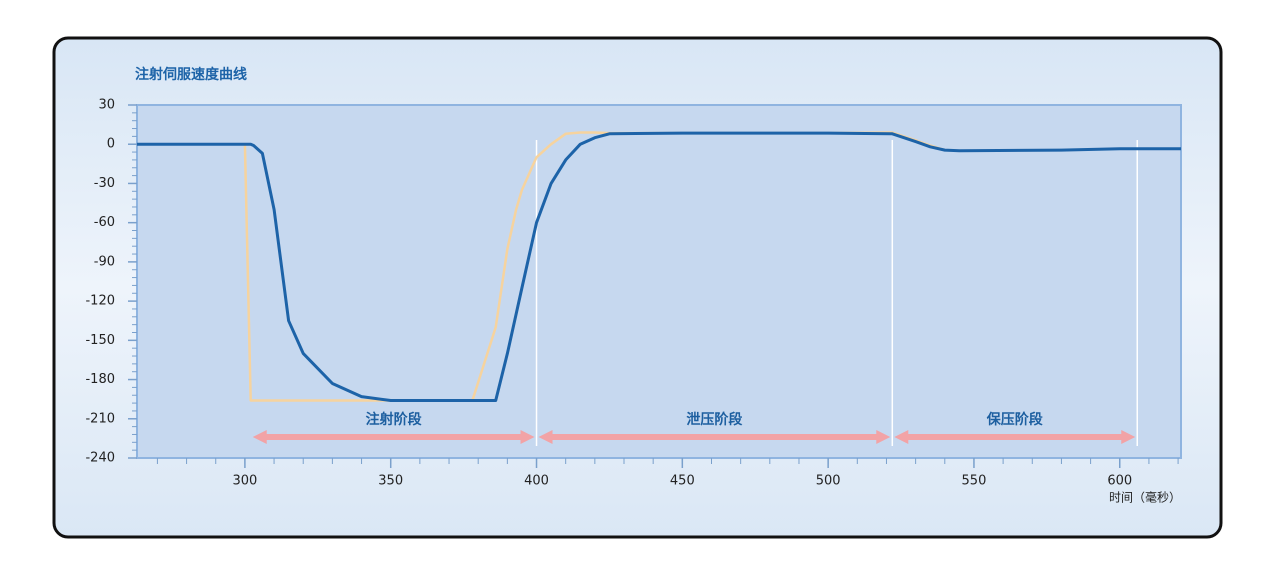 The width and height of the screenshot is (1269, 584). I want to click on y-tick-label: 30, so click(106, 105).